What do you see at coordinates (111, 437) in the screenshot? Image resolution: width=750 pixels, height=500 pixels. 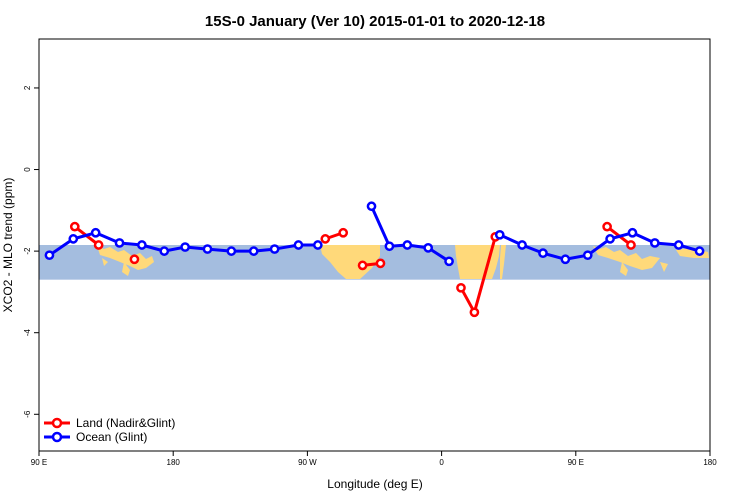 I see `legend-ocean-label: Ocean (Glint)` at bounding box center [111, 437].